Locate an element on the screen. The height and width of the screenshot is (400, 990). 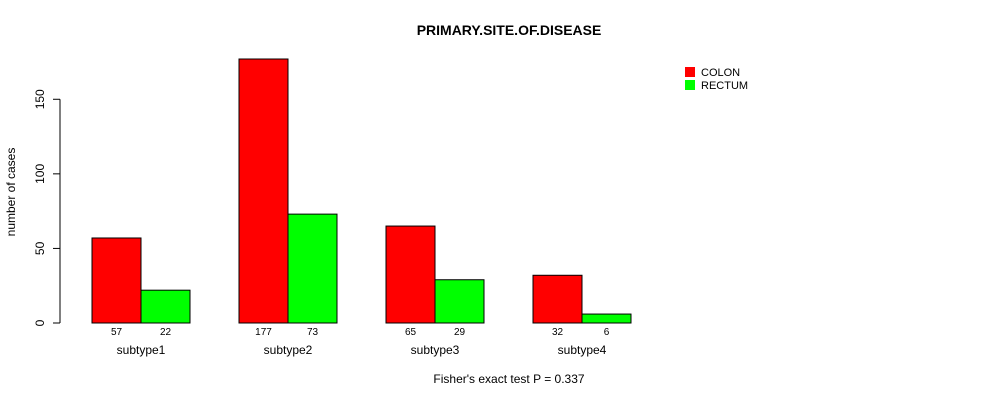
bar-value-label: 29 is located at coordinates (460, 332).